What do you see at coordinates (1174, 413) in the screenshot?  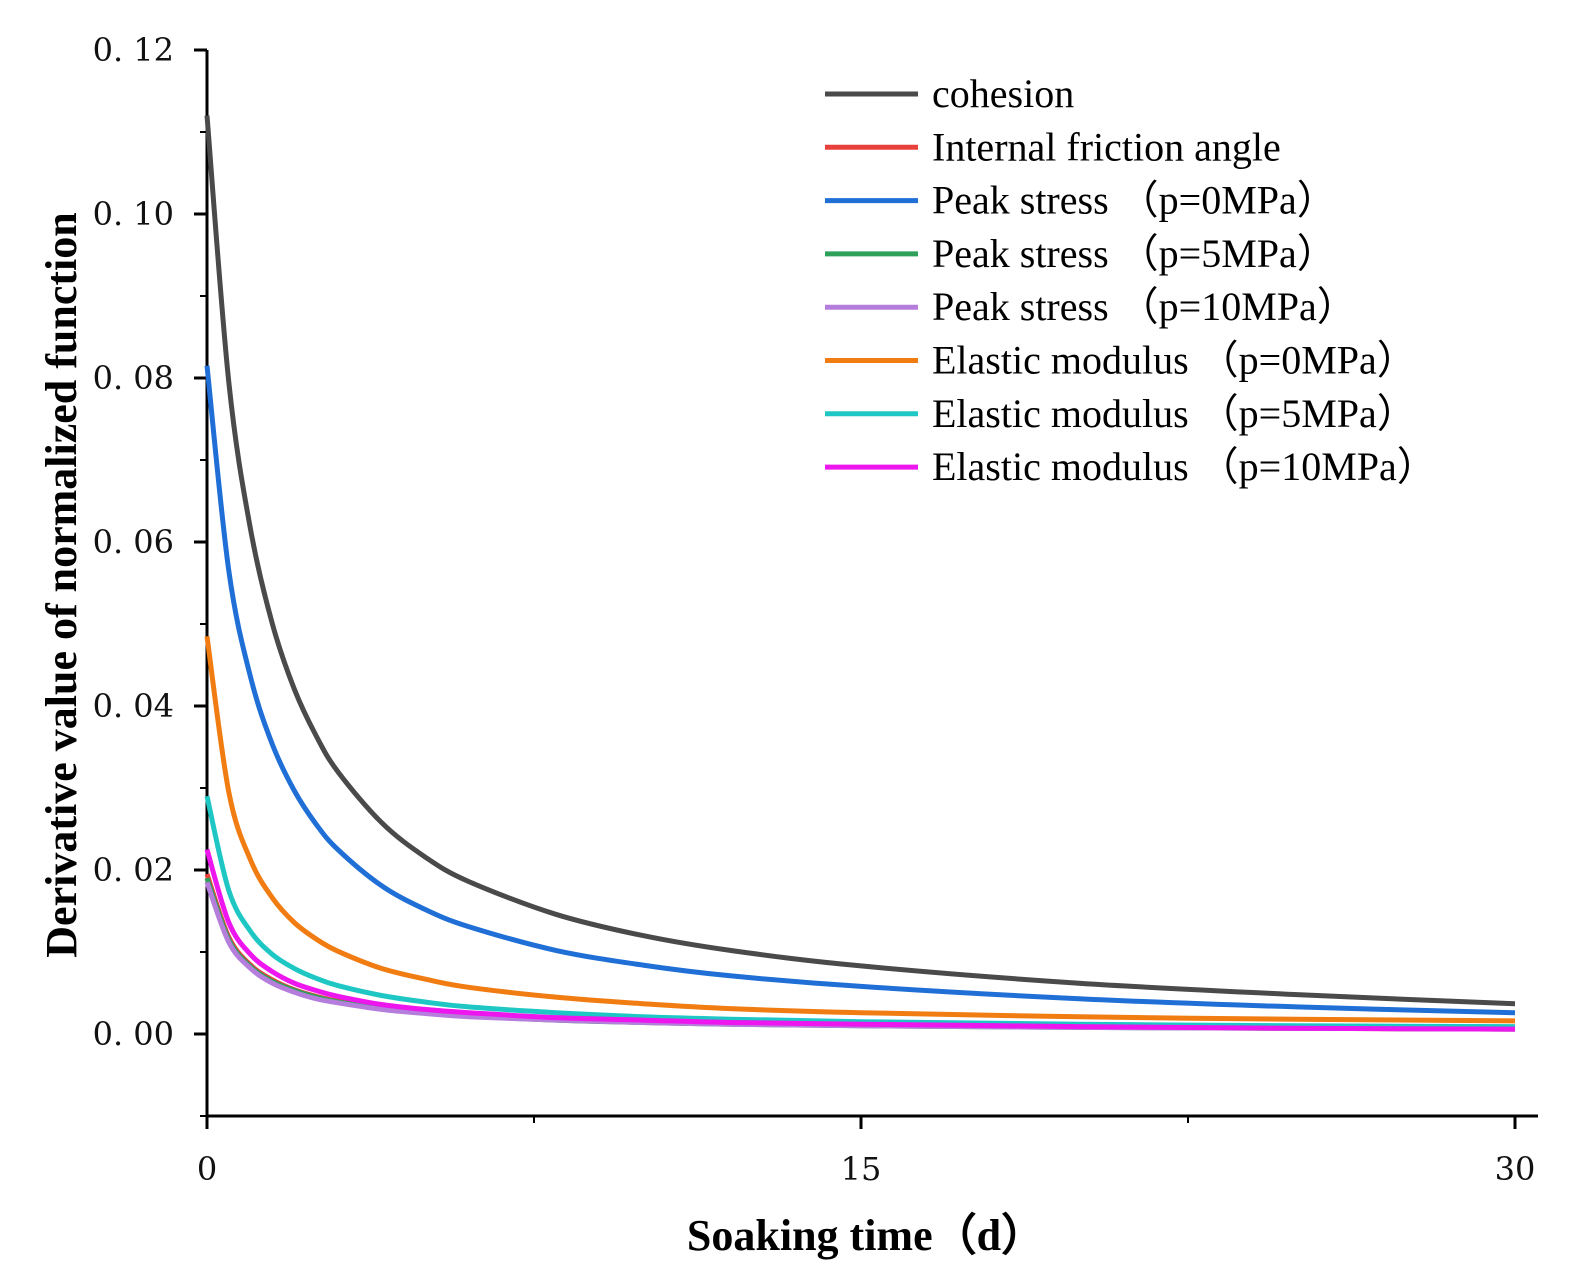 I see `legend-label: Elastic modulus （p=5MPa）` at bounding box center [1174, 413].